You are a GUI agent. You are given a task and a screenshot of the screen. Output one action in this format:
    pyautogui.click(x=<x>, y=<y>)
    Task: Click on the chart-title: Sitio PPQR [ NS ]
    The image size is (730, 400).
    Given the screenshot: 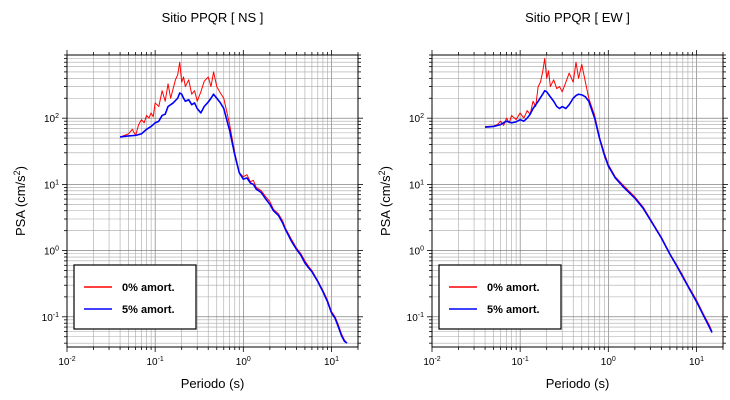 What is the action you would take?
    pyautogui.click(x=213, y=17)
    